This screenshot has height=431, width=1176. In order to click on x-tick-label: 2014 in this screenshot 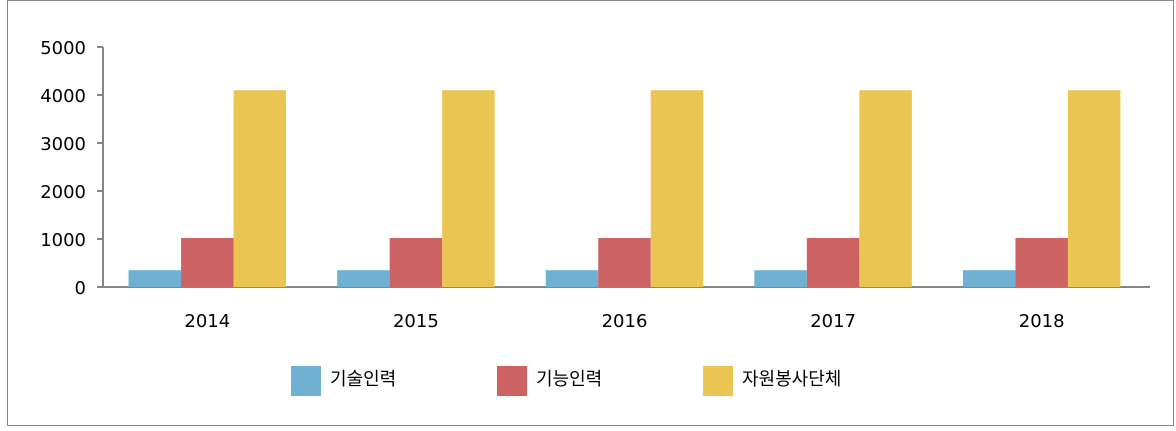, I will do `click(207, 321)`.